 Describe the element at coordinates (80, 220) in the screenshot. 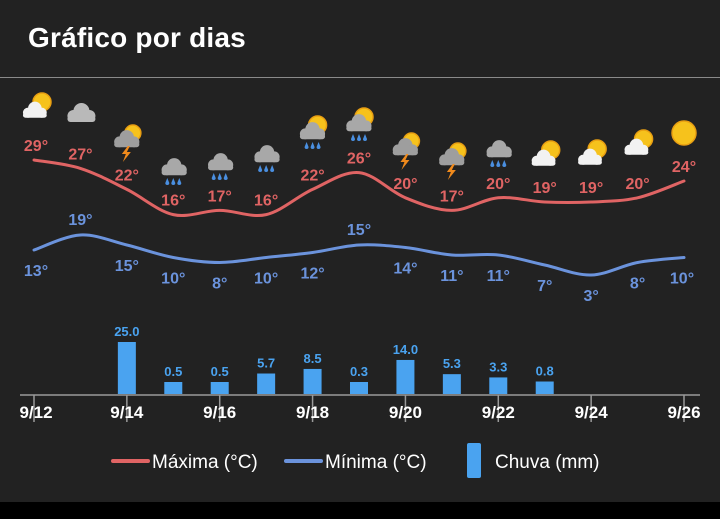

I see `min-temp-label: 19°` at that location.